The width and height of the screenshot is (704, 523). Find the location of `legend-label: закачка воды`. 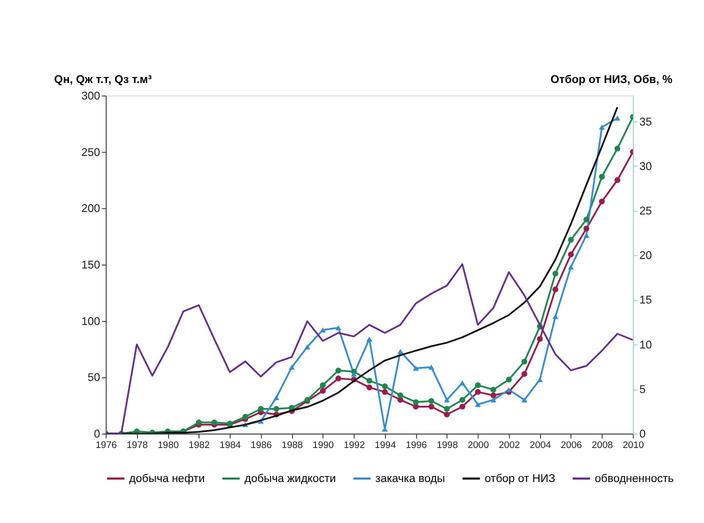

legend-label: закачка воды is located at coordinates (410, 479).